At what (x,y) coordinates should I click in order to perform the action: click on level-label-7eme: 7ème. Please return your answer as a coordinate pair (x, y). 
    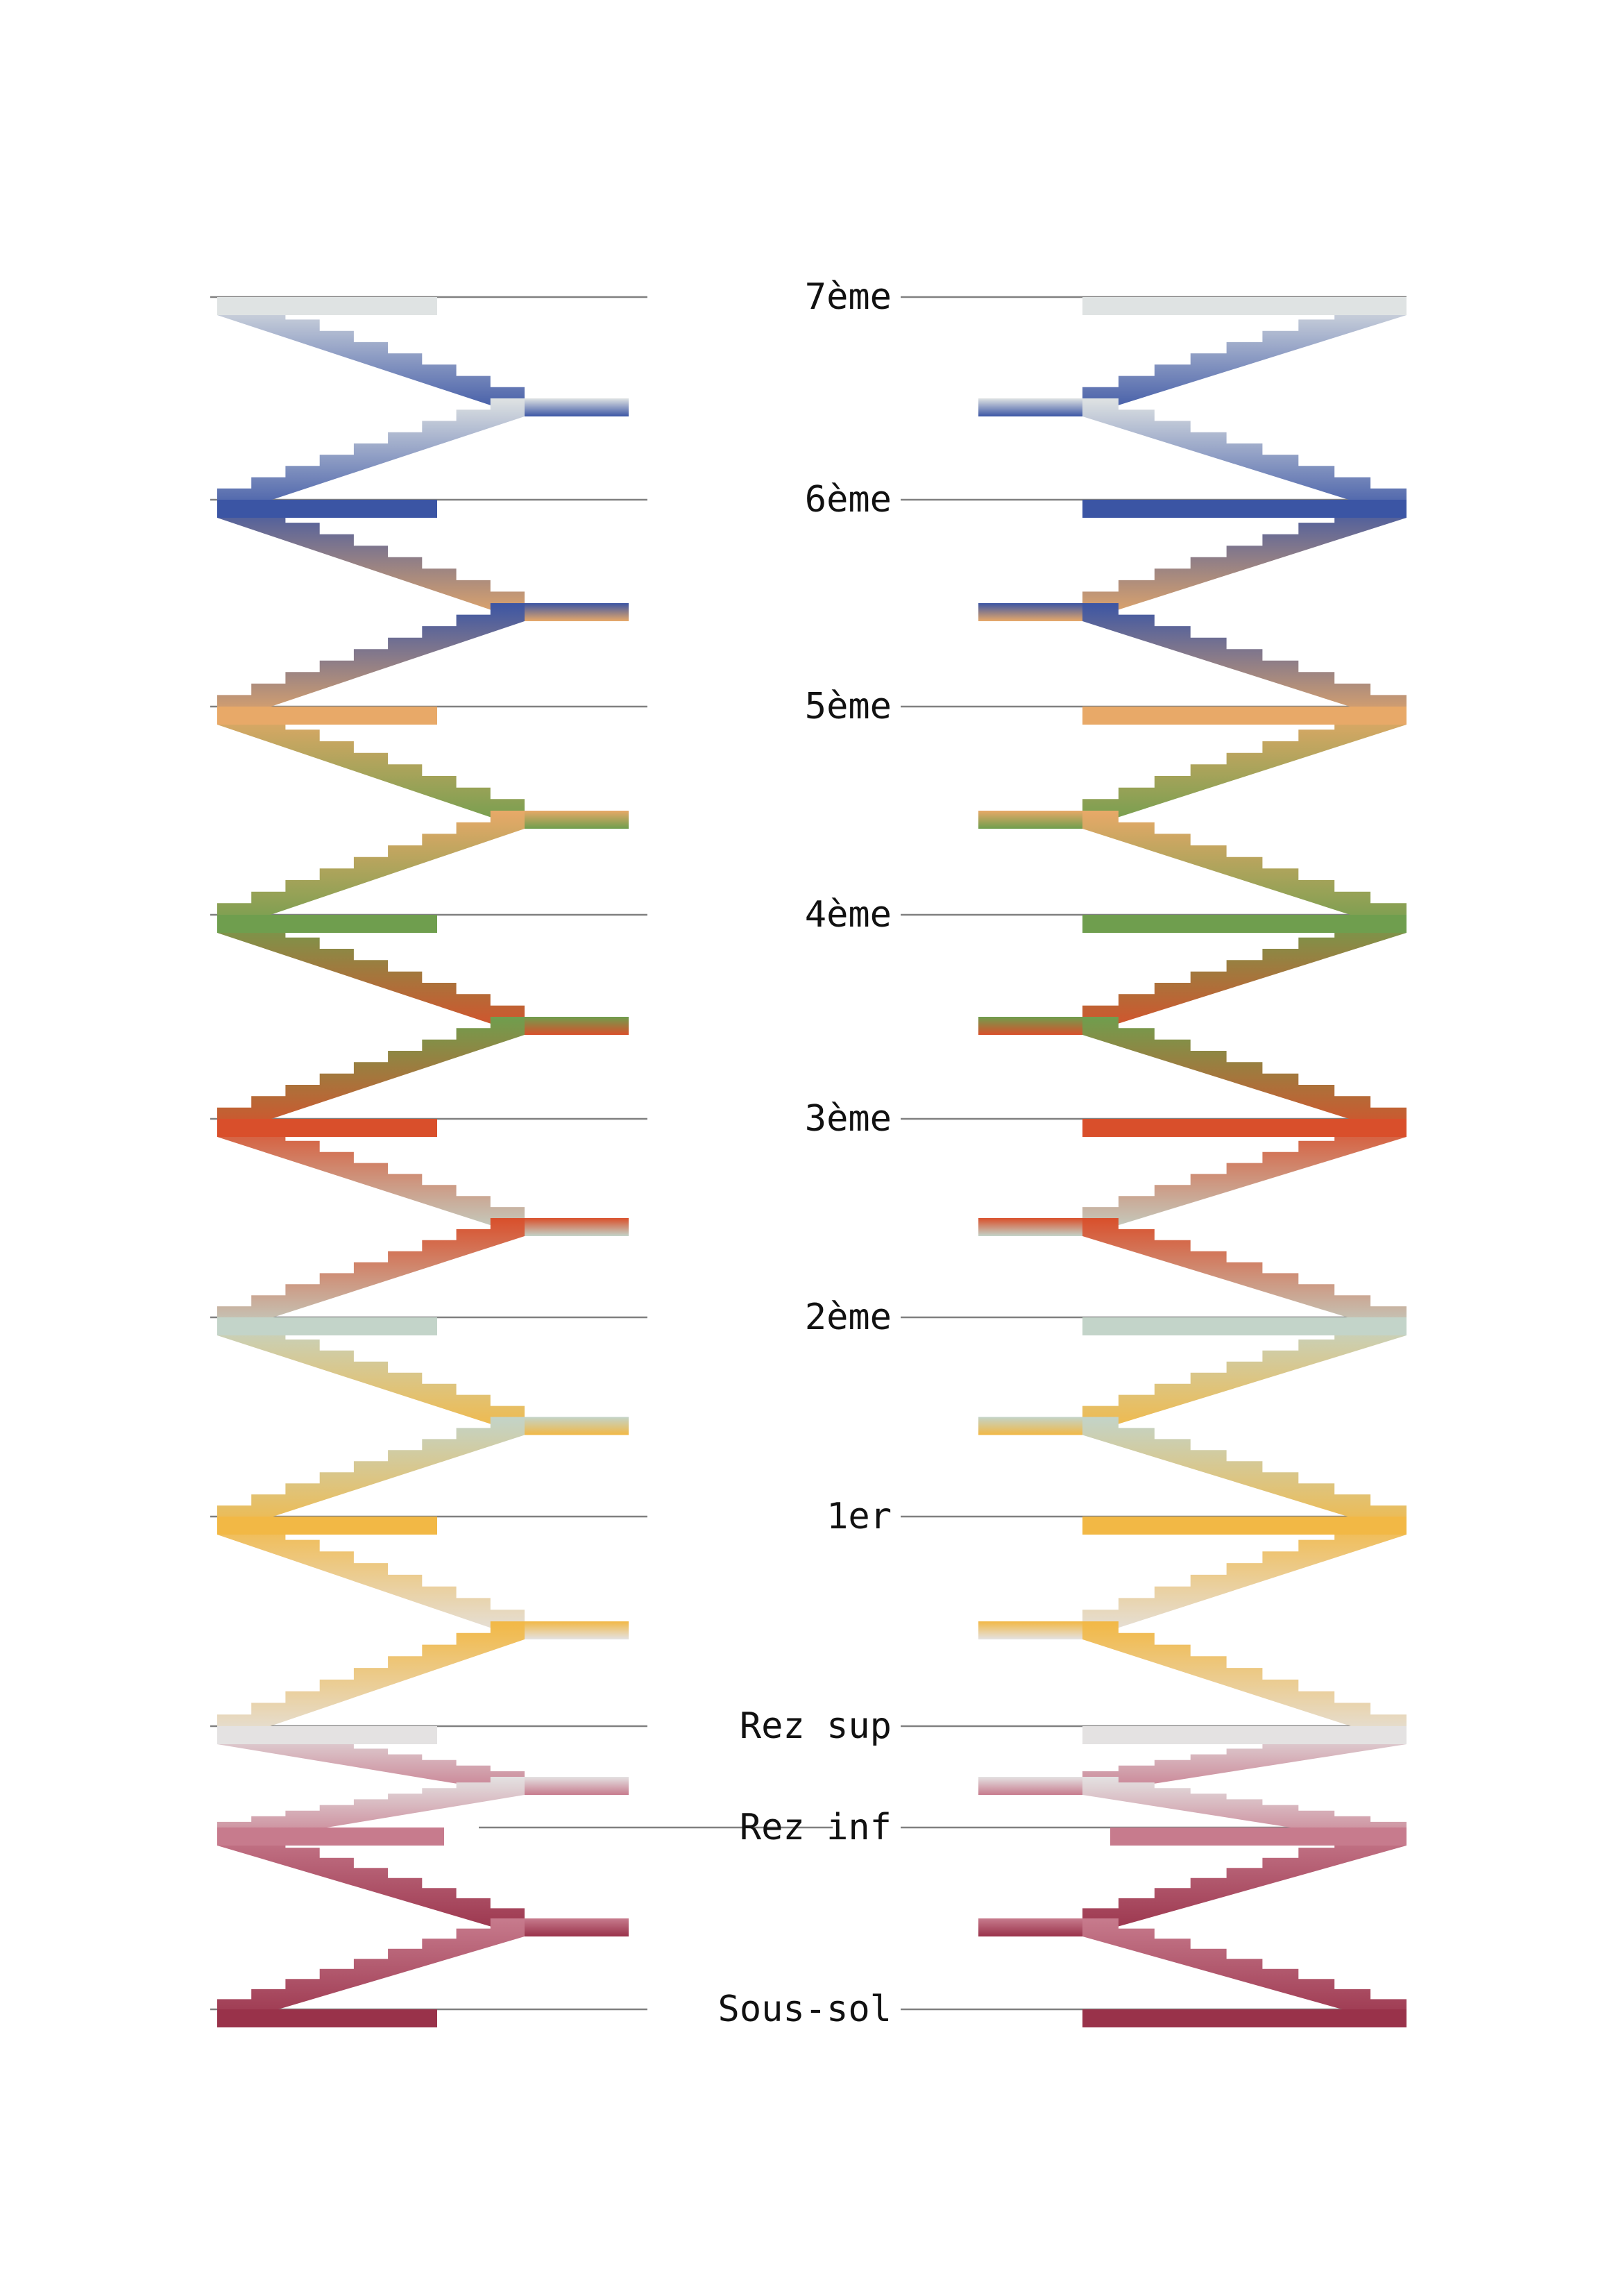
    Looking at the image, I should click on (848, 297).